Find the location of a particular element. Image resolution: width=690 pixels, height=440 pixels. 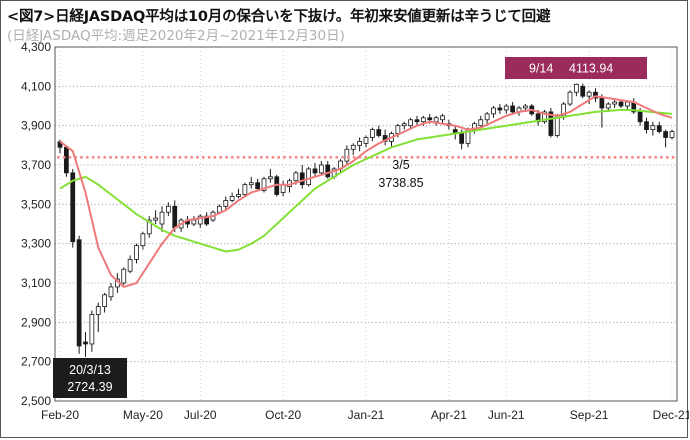

x-tick-label: May-20 is located at coordinates (143, 415).